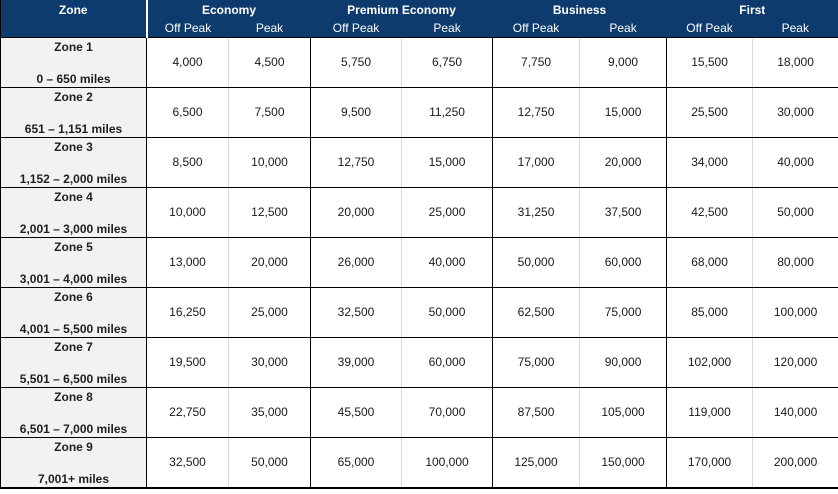 This screenshot has height=494, width=838. Describe the element at coordinates (710, 62) in the screenshot. I see `cell-first-offpeak: 15,500` at that location.